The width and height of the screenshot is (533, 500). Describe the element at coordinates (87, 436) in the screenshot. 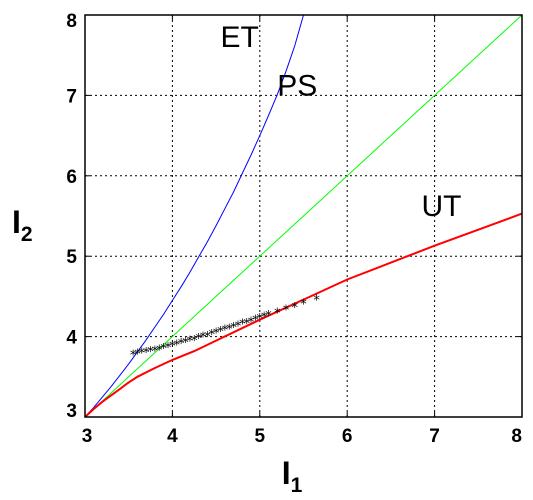

I see `x-tick-label: 3` at that location.